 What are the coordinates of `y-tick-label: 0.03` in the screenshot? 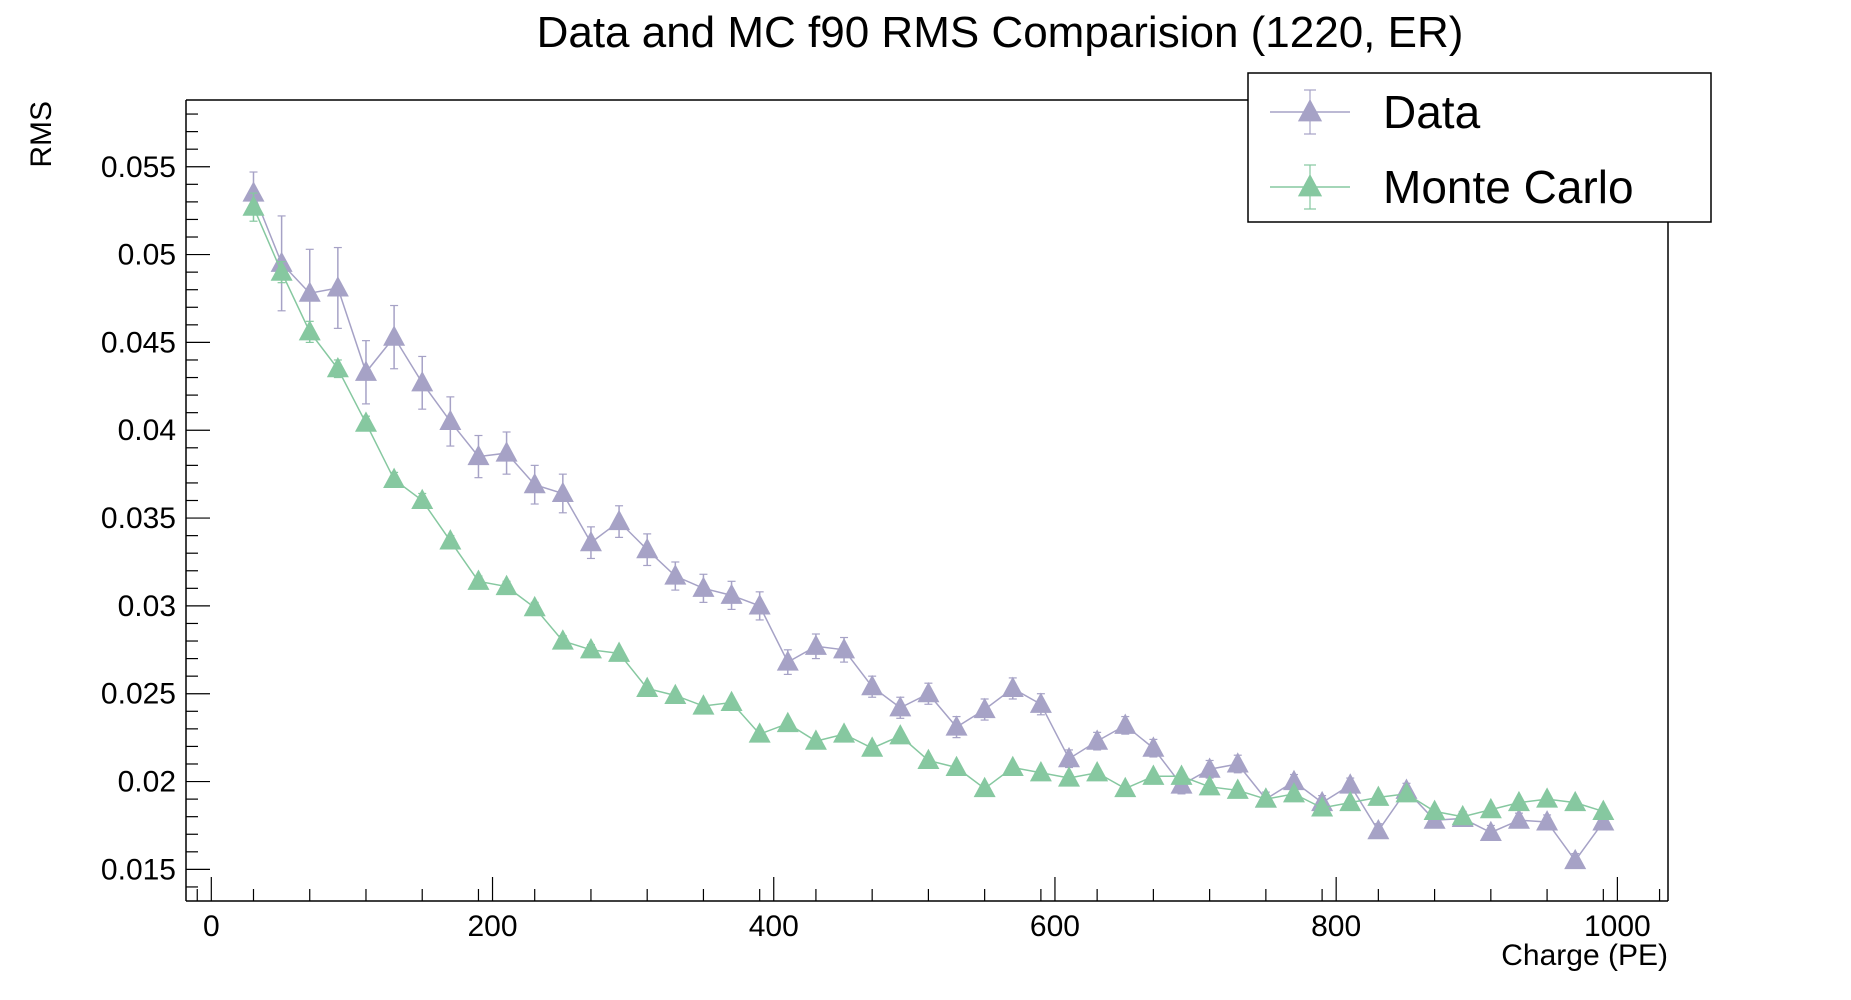 It's located at (147, 606).